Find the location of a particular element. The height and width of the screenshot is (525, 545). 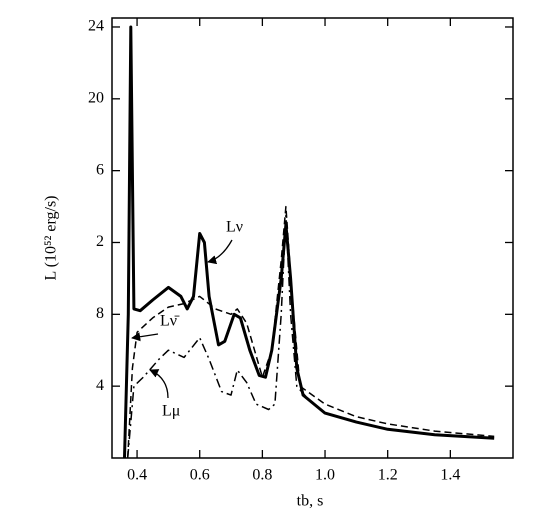

y-axis-label: L (10⁵² erg/s) is located at coordinates (51, 237).